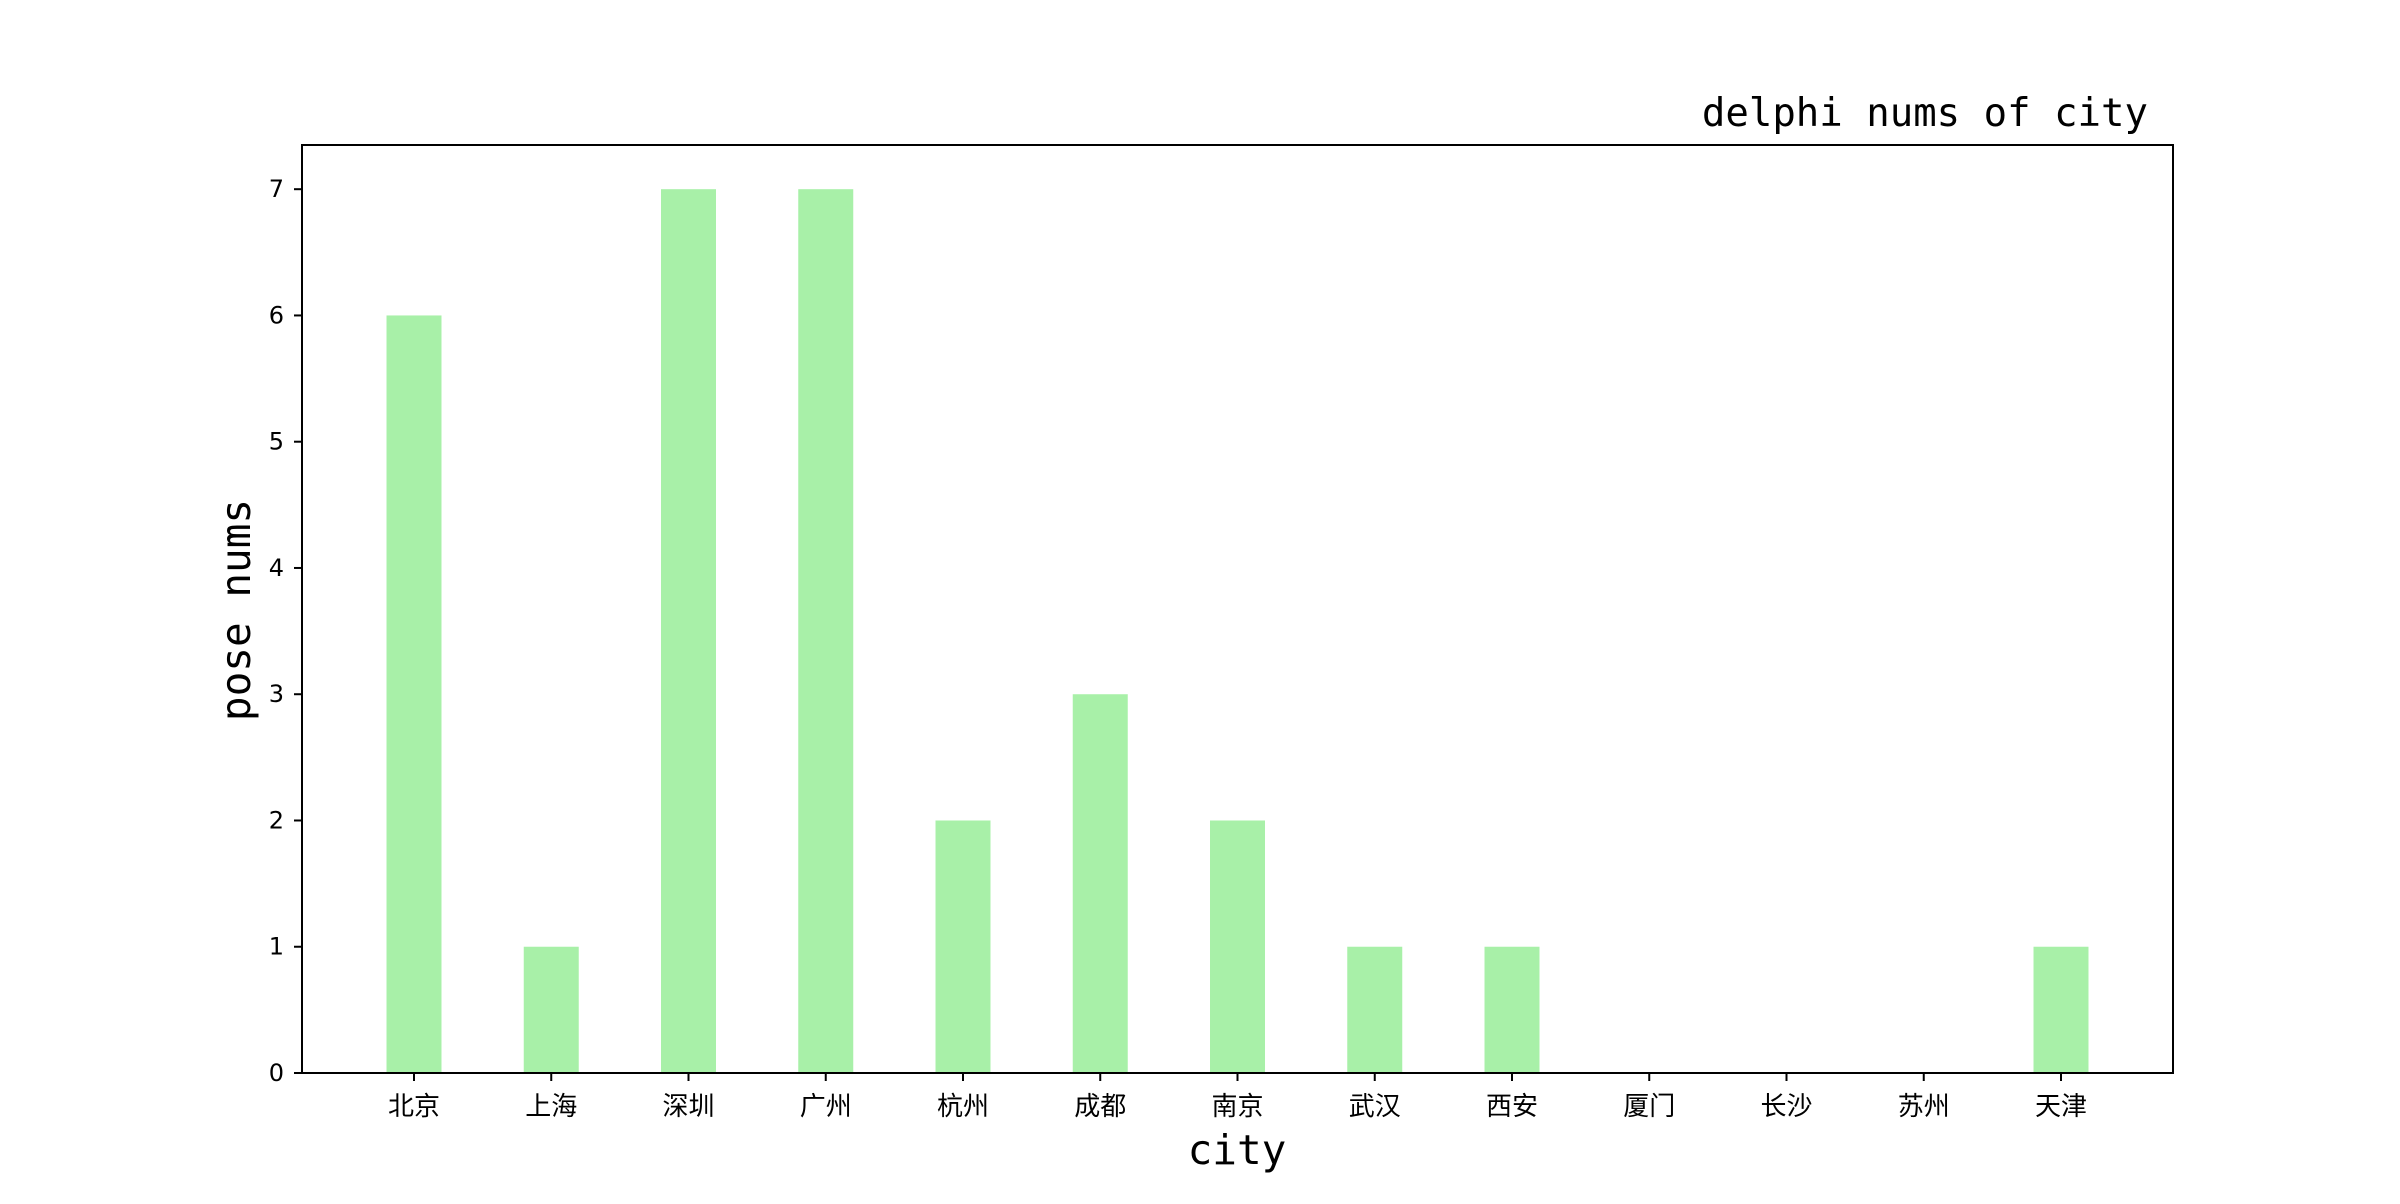  I want to click on y-tick-label: 5, so click(276, 442).